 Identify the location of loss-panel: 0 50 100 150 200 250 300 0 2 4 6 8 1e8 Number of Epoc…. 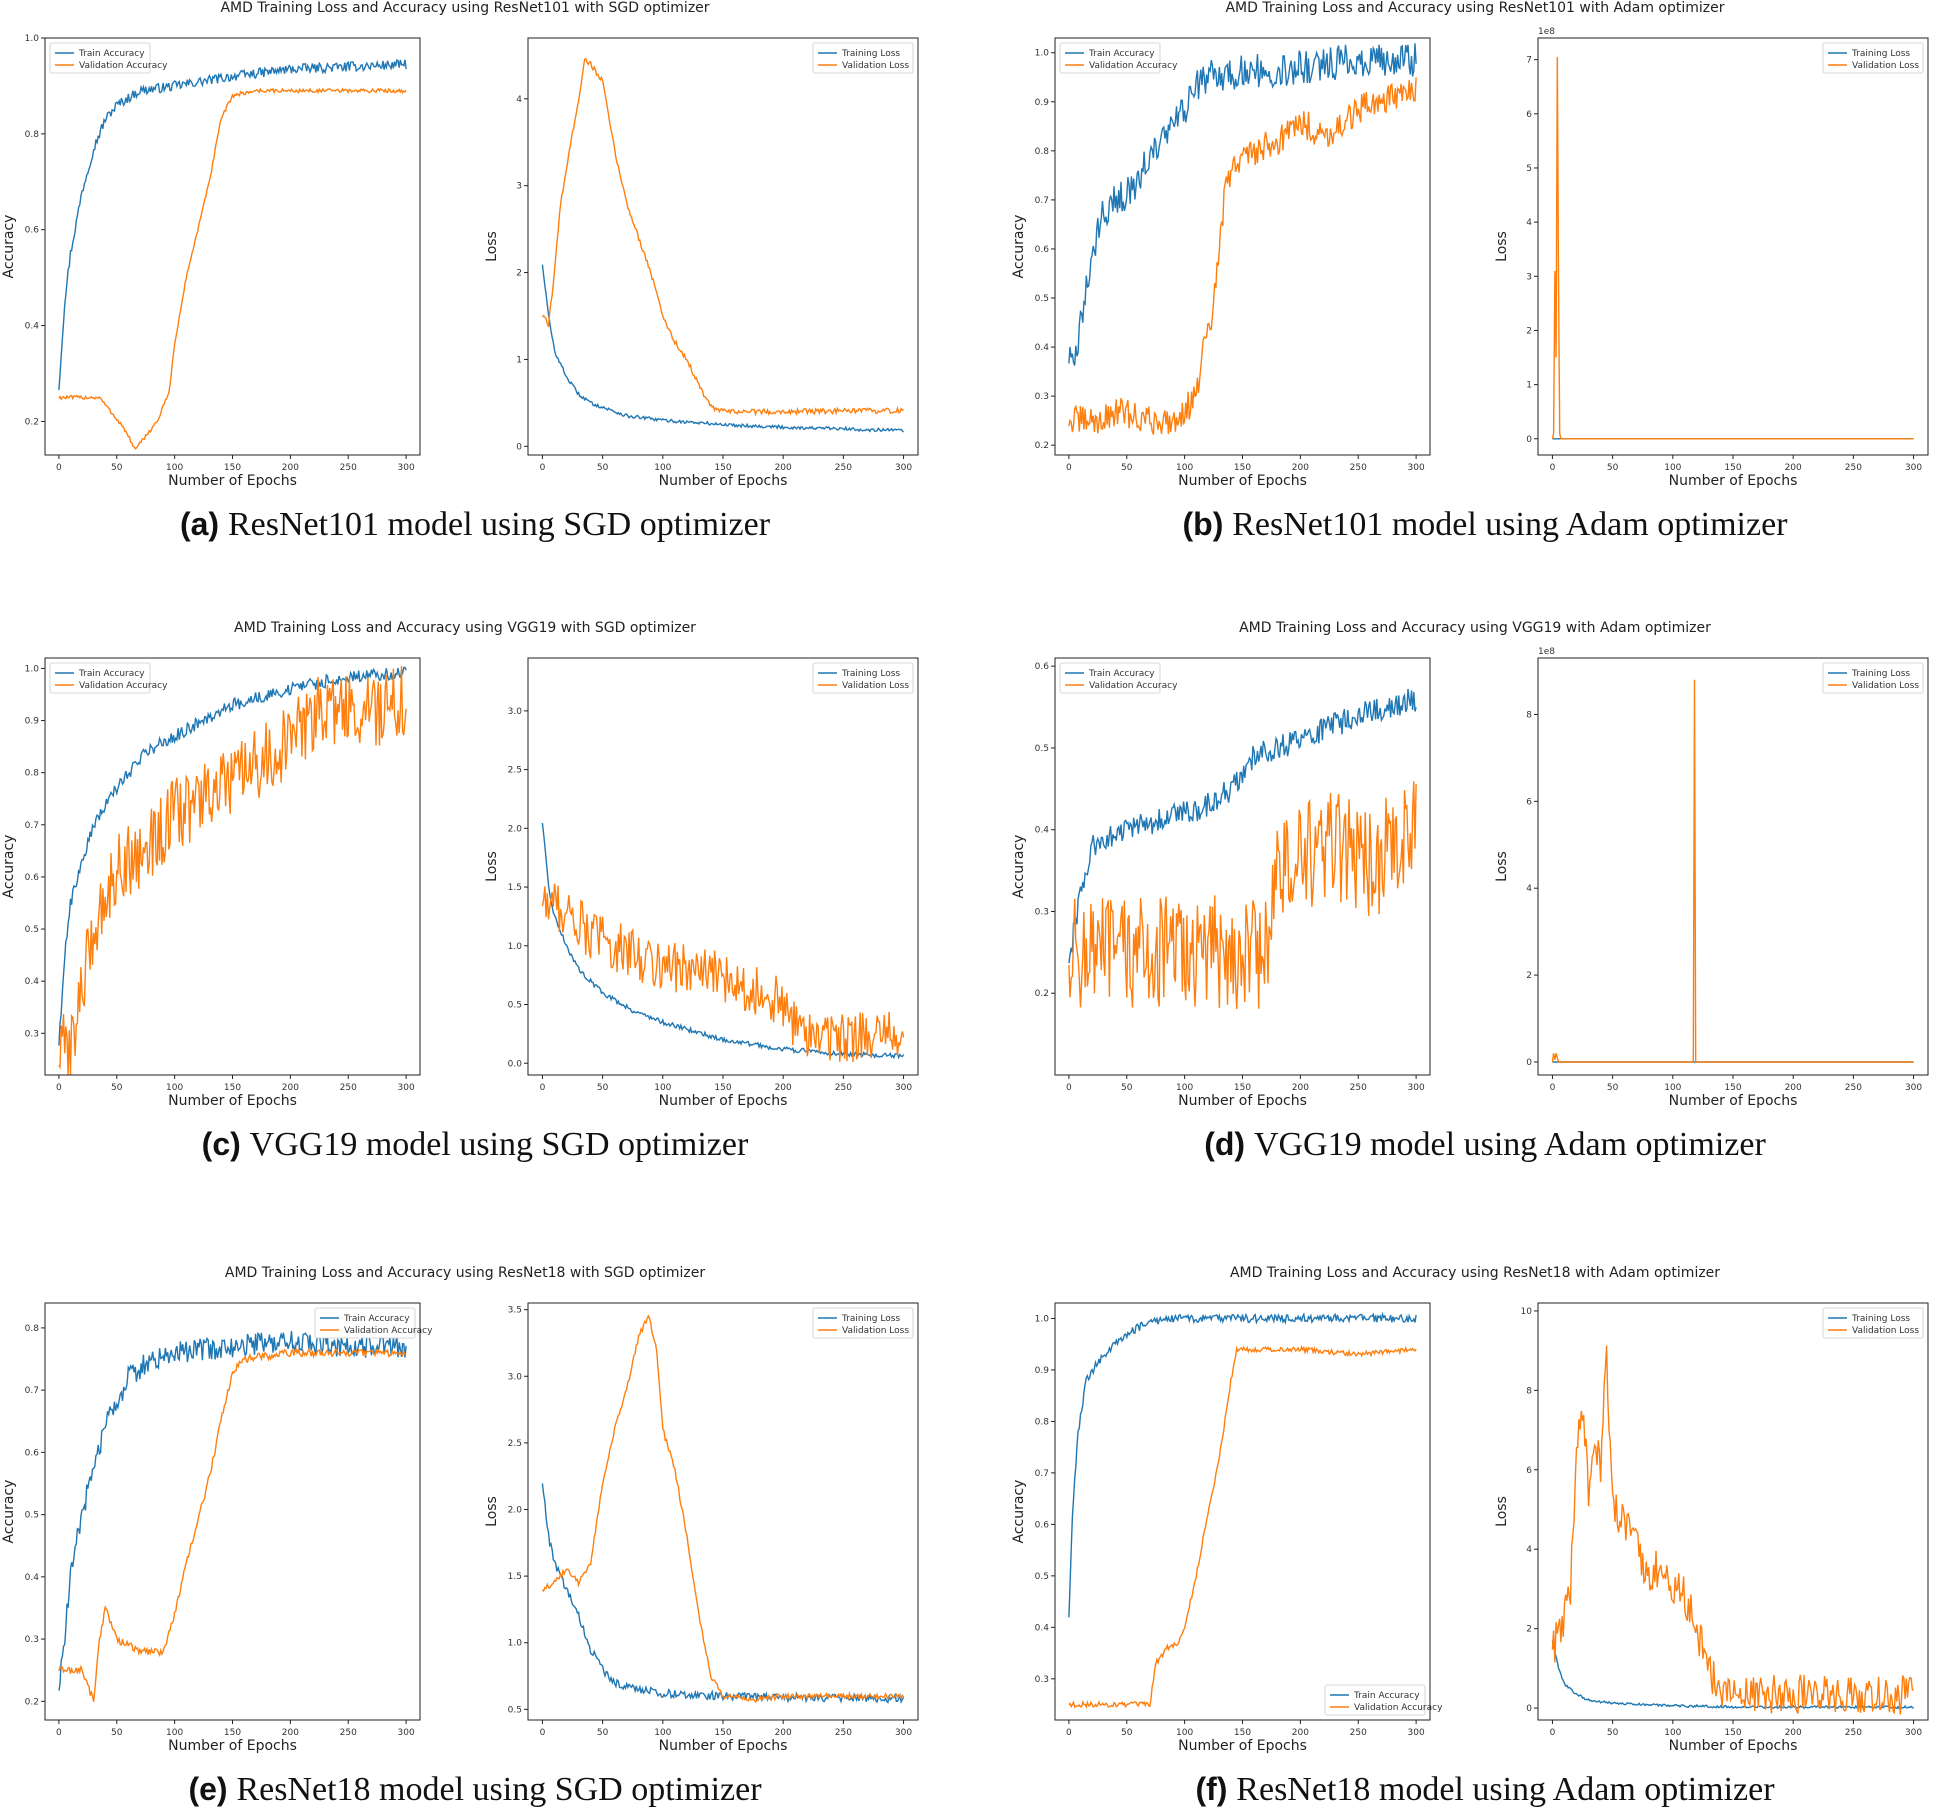
(1711, 878).